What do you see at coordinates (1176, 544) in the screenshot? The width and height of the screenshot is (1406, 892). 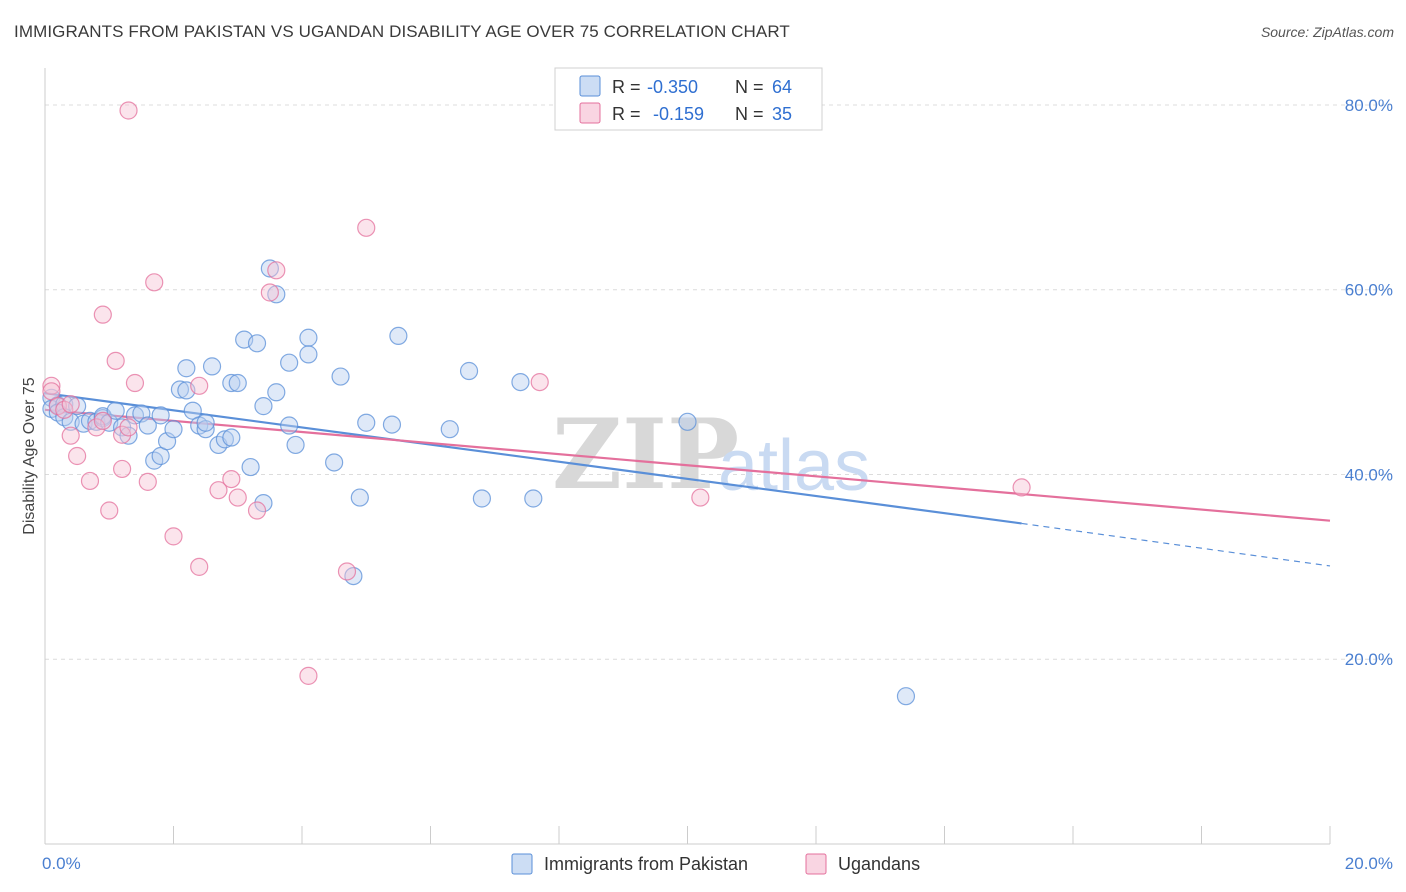 I see `trend-line-pakistan-extension` at bounding box center [1176, 544].